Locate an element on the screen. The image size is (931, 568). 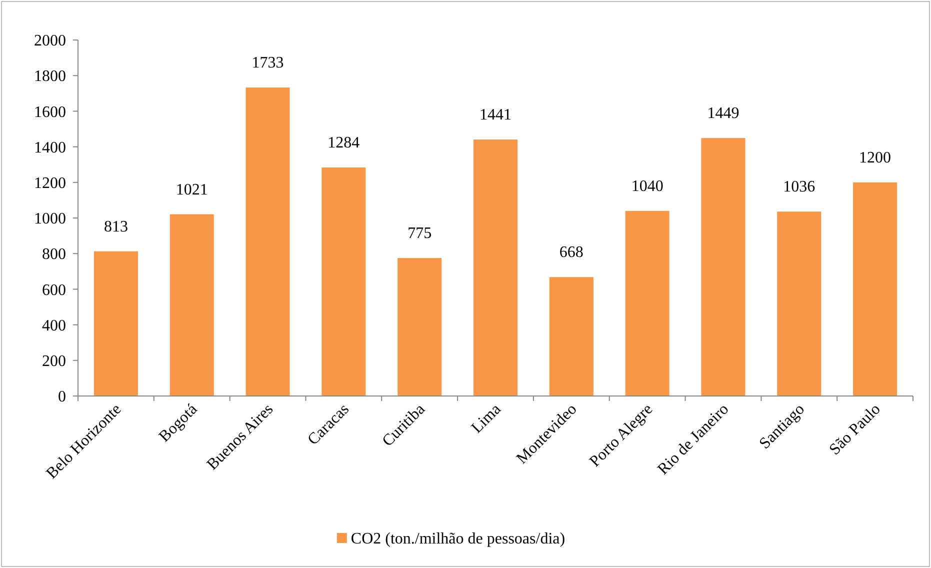
y-tick-label: 1600 is located at coordinates (50, 112).